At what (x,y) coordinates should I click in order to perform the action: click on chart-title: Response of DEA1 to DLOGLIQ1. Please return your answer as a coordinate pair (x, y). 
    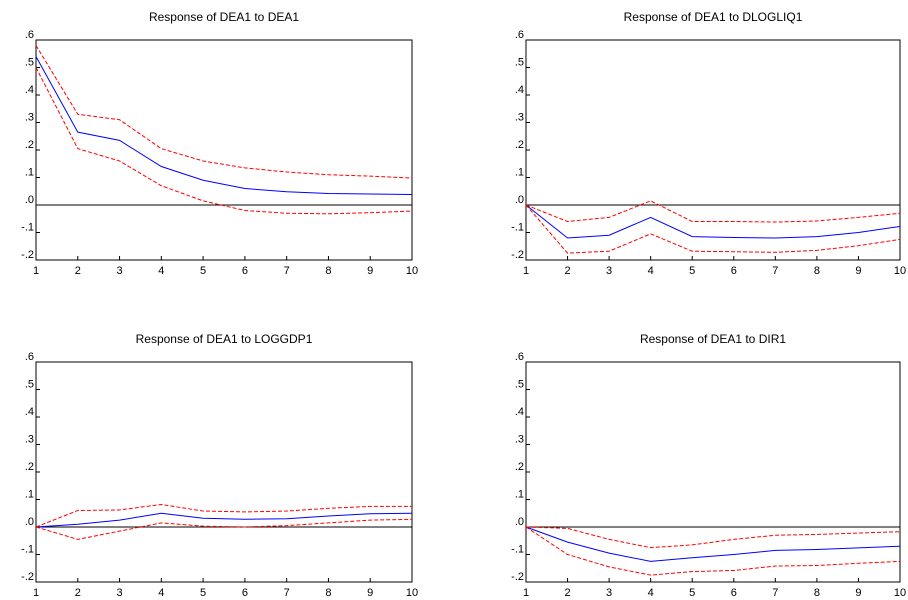
    Looking at the image, I should click on (713, 17).